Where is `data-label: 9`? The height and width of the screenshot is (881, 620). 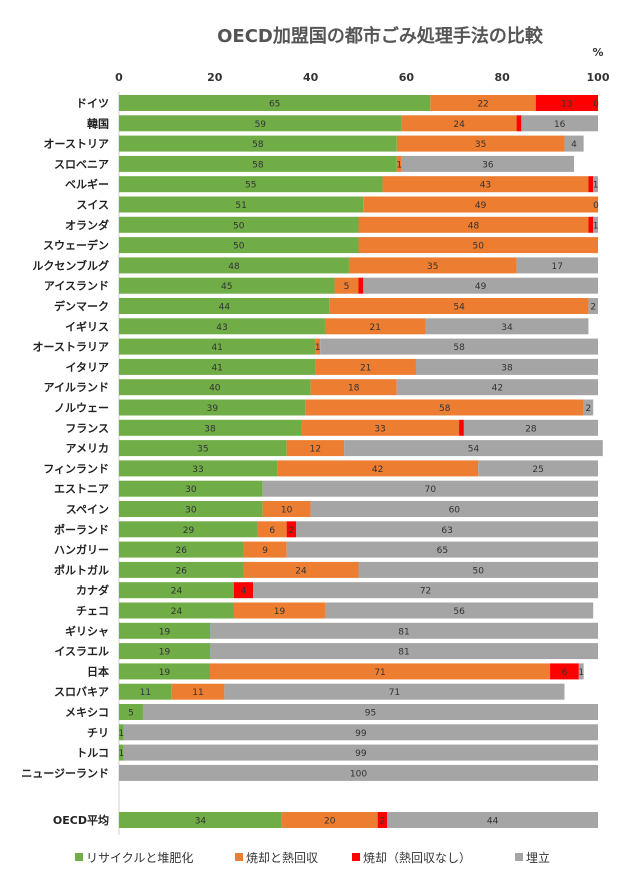
data-label: 9 is located at coordinates (265, 551).